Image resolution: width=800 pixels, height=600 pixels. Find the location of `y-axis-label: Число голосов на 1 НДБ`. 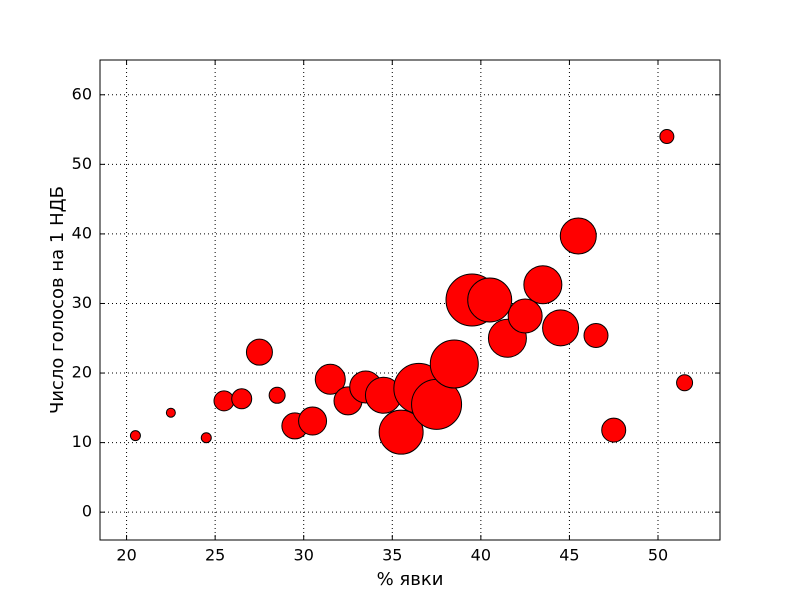

y-axis-label: Число голосов на 1 НДБ is located at coordinates (57, 300).